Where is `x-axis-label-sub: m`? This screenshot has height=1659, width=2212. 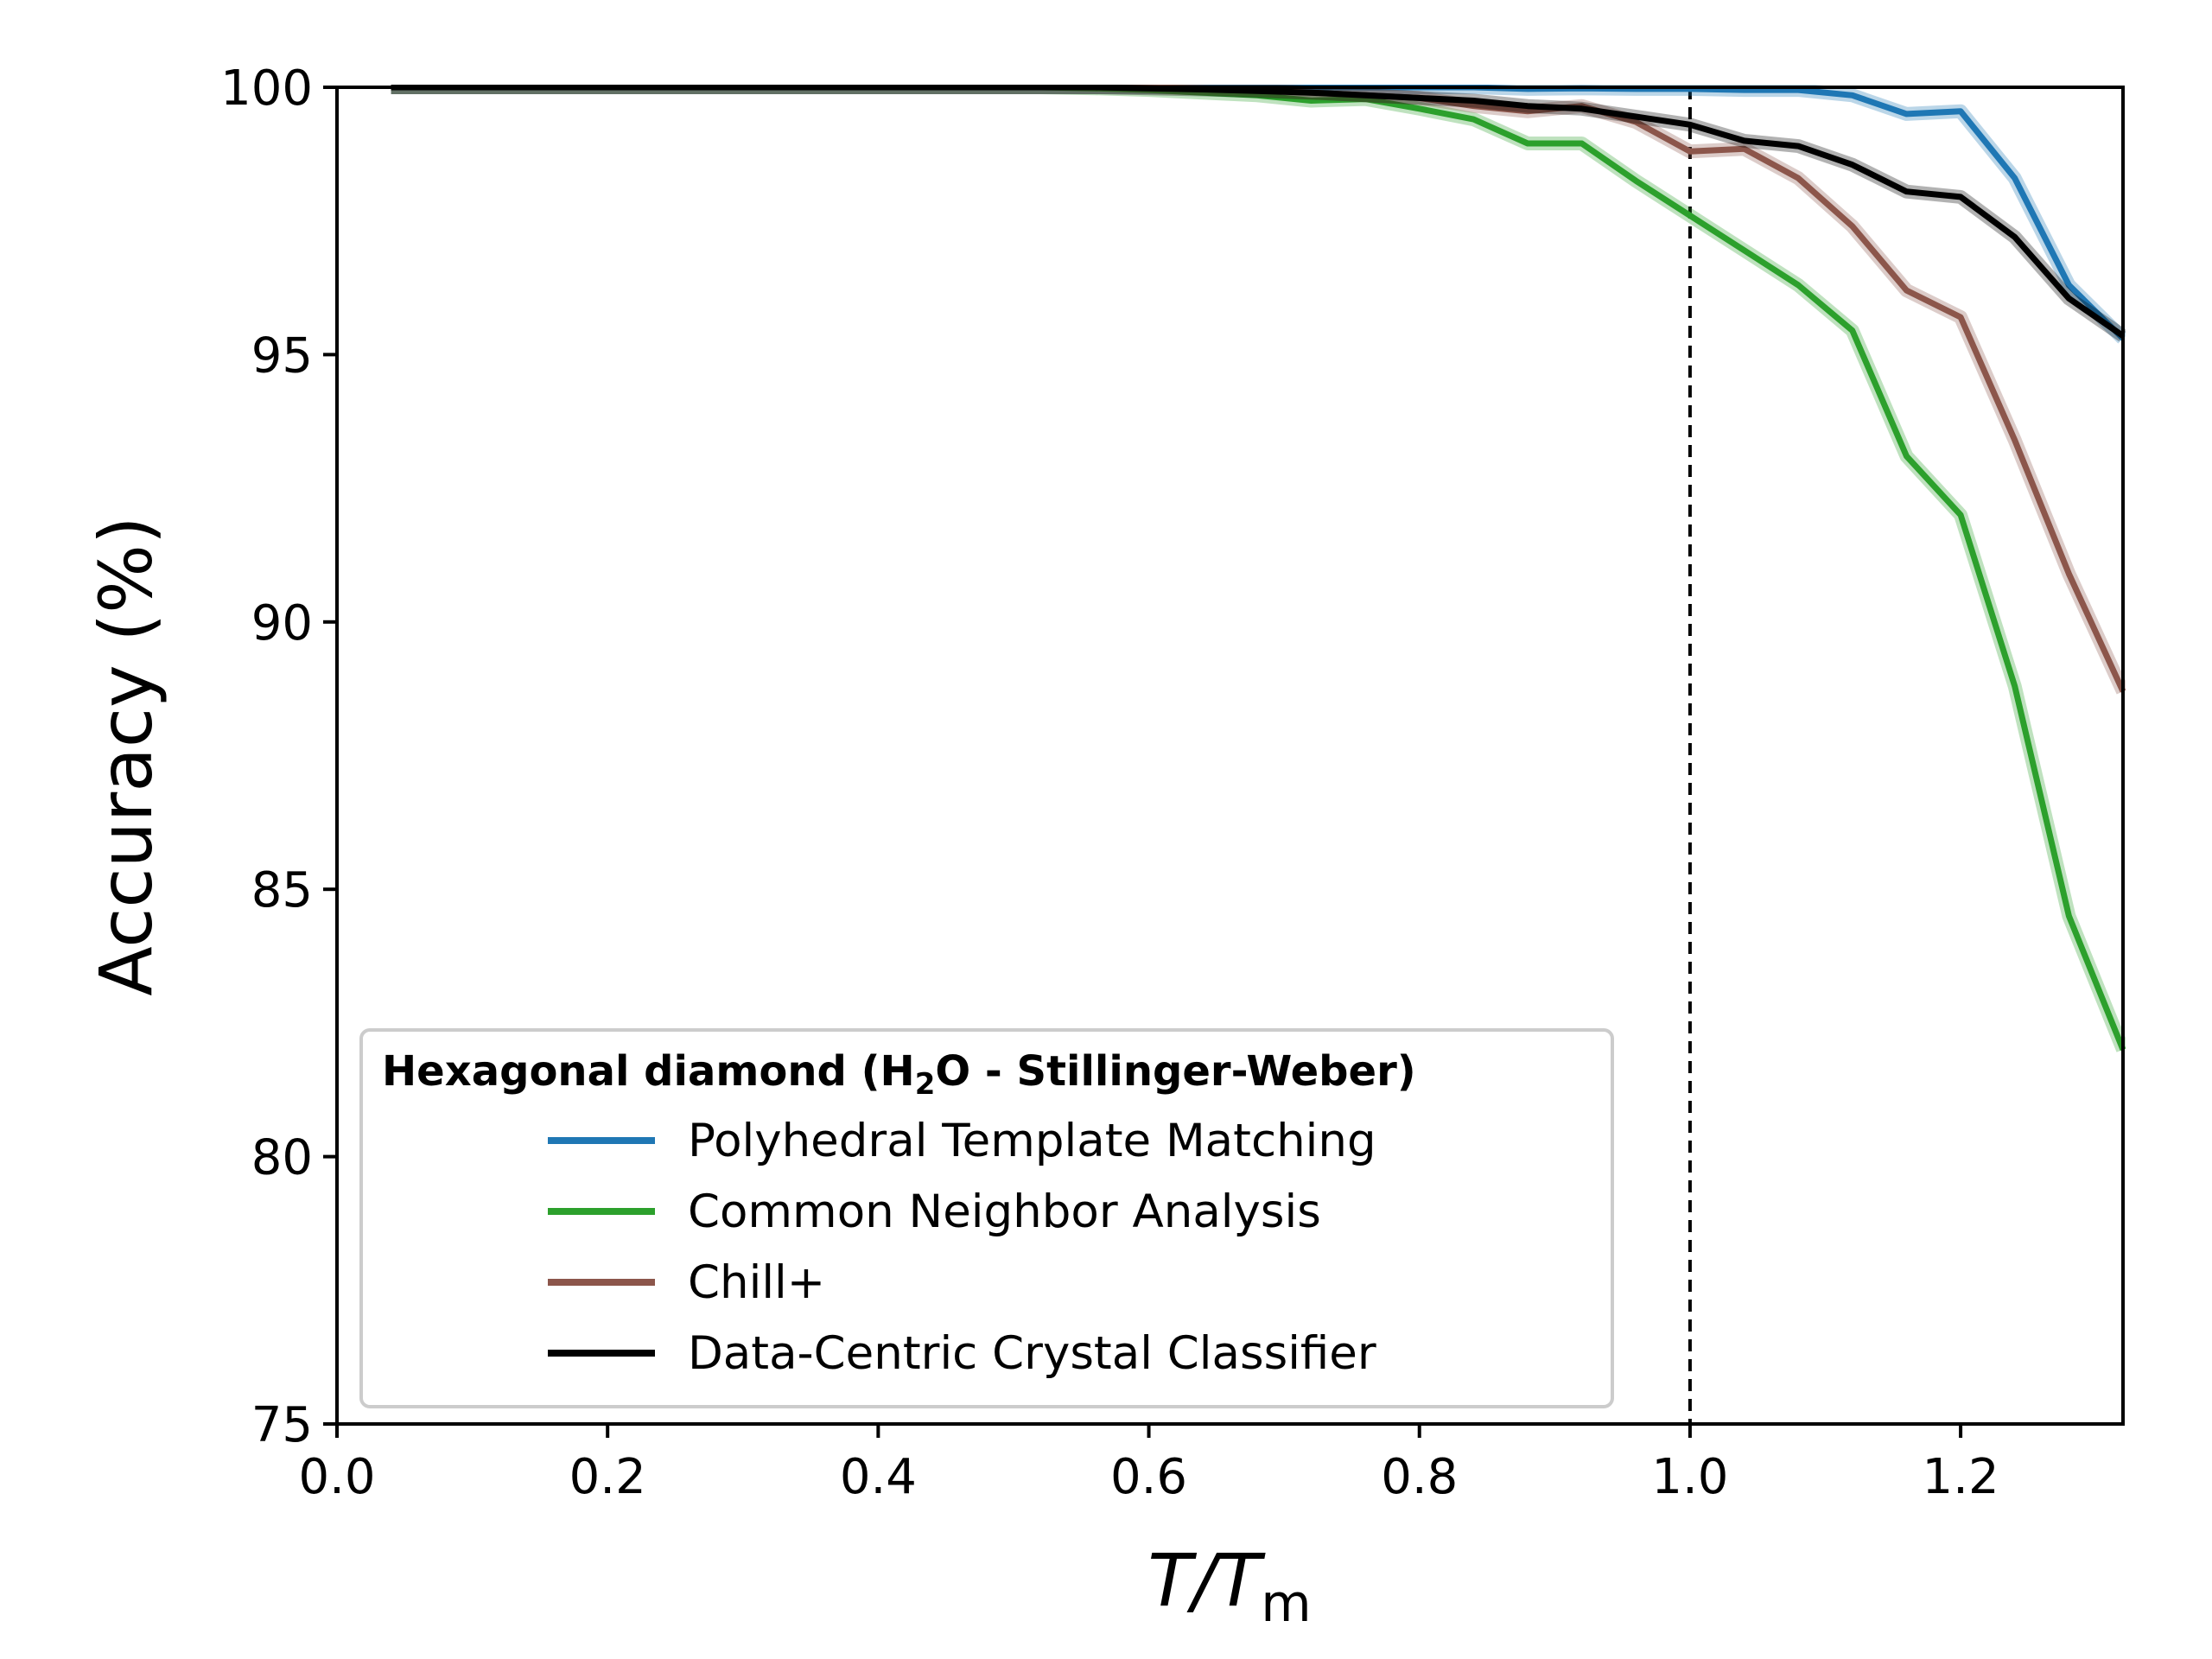
x-axis-label-sub: m is located at coordinates (1286, 1603).